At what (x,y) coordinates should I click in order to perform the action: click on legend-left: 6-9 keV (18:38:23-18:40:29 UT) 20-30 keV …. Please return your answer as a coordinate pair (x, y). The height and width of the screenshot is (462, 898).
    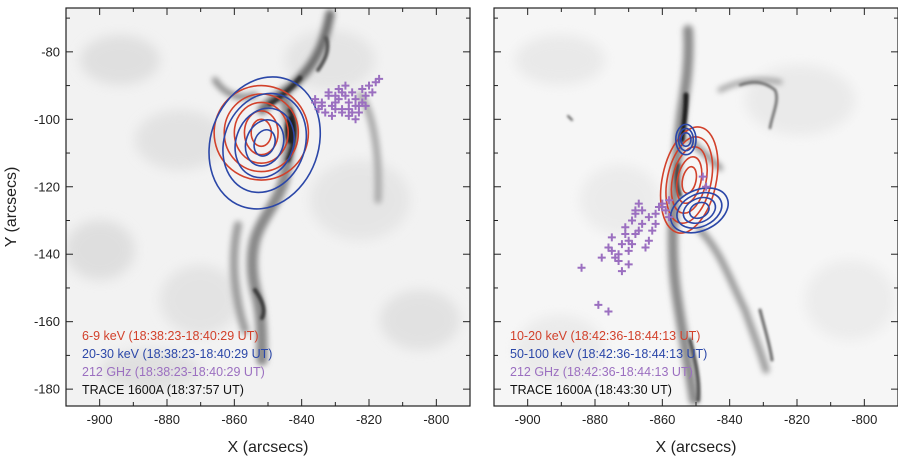
    Looking at the image, I should click on (177, 363).